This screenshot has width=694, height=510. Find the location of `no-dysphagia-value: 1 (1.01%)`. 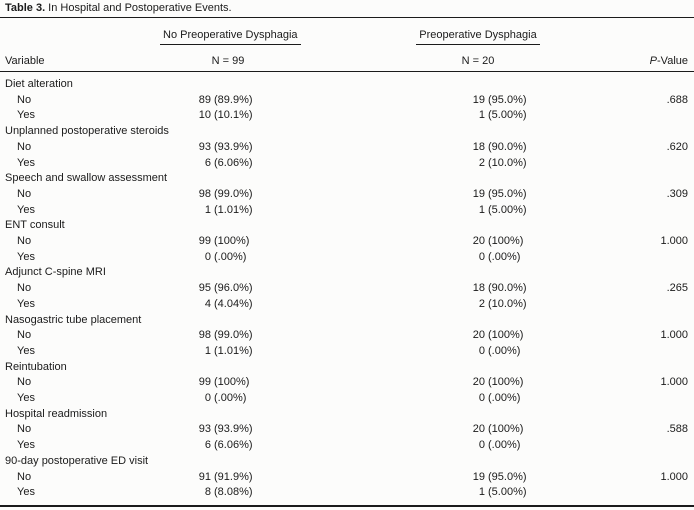

no-dysphagia-value: 1 (1.01%) is located at coordinates (228, 352).